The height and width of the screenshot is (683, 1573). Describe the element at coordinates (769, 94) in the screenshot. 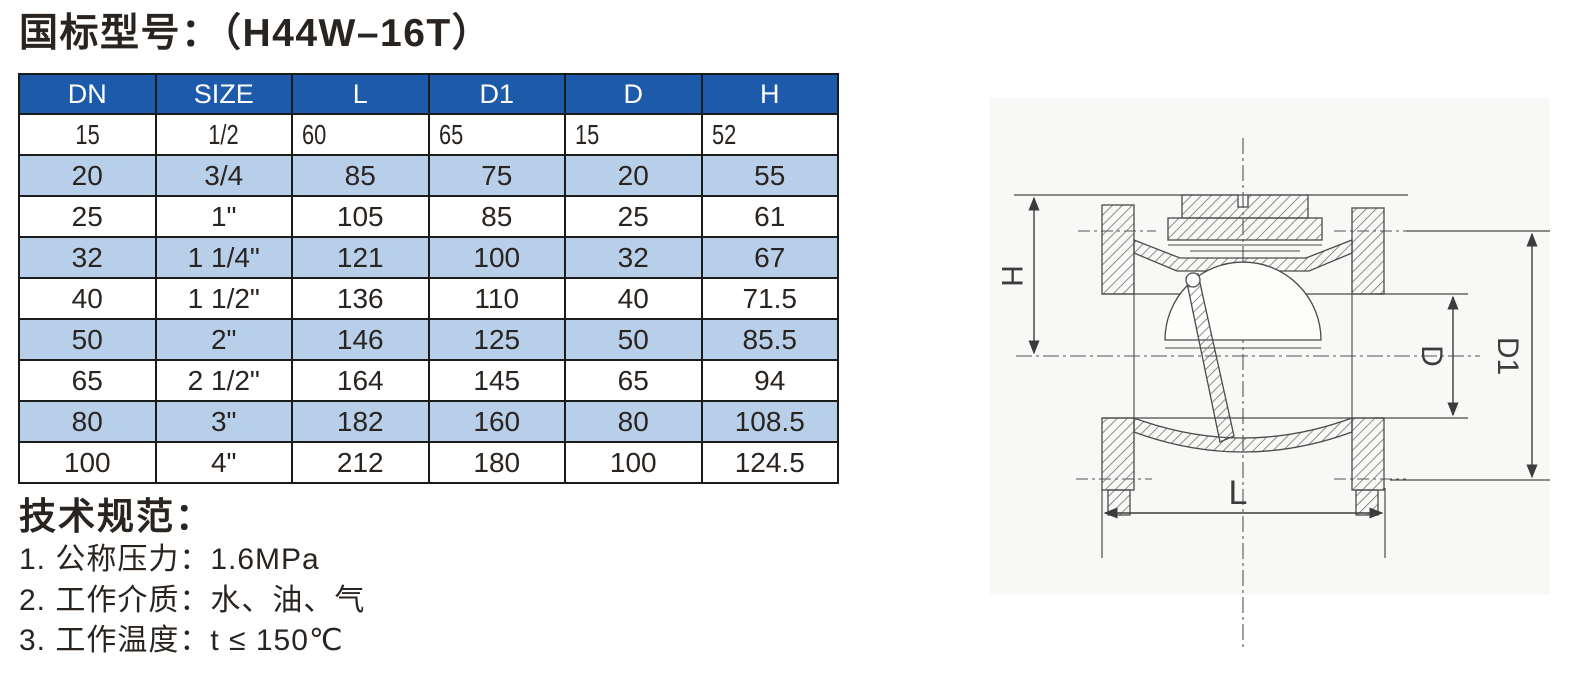

I see `column-header-h: H` at that location.